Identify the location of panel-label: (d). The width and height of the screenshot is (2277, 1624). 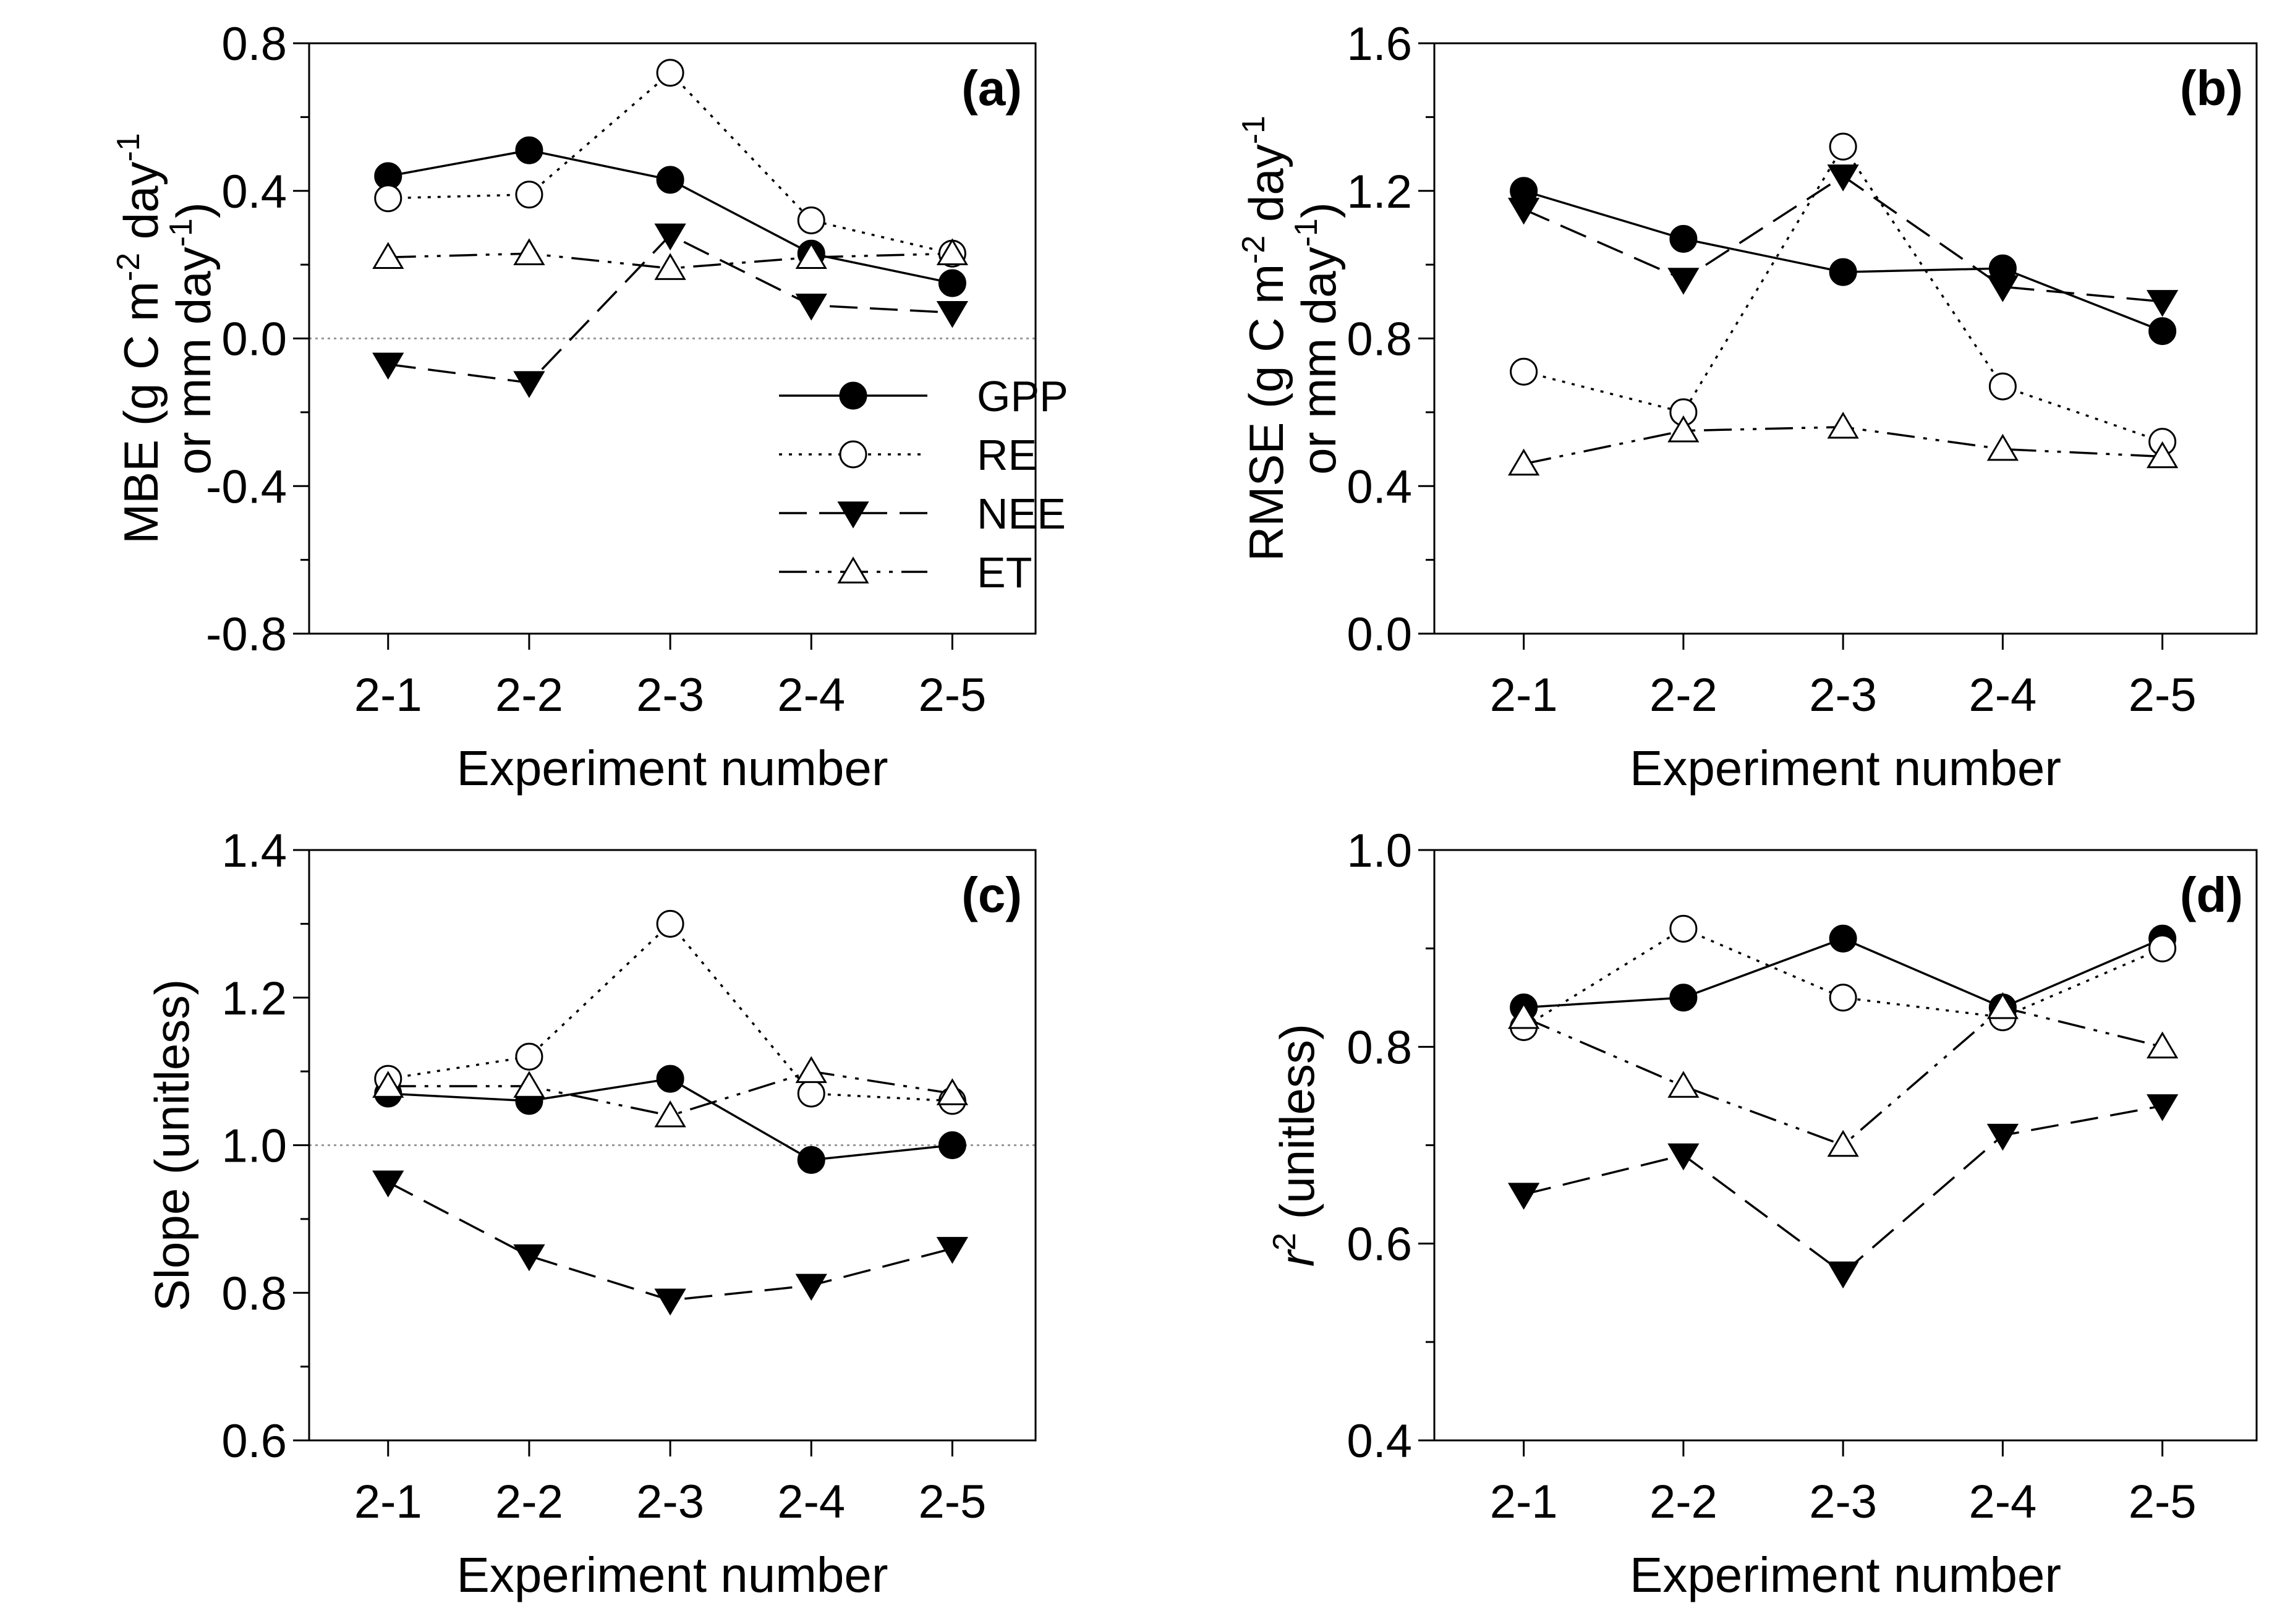
(2211, 895).